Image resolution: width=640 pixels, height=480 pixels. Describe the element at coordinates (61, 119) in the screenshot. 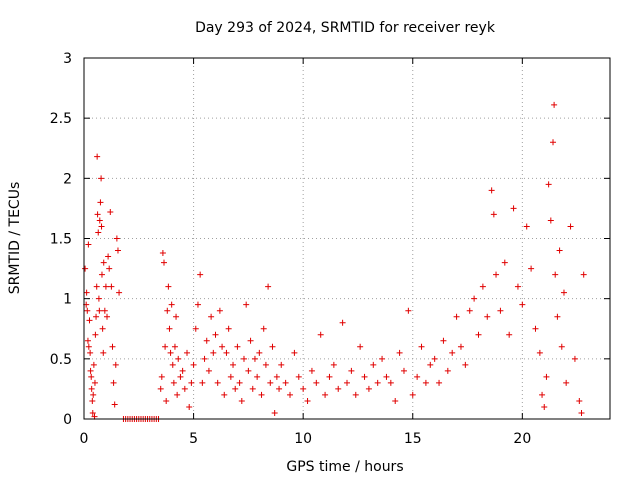

I see `y-tick-label: 2.5` at that location.